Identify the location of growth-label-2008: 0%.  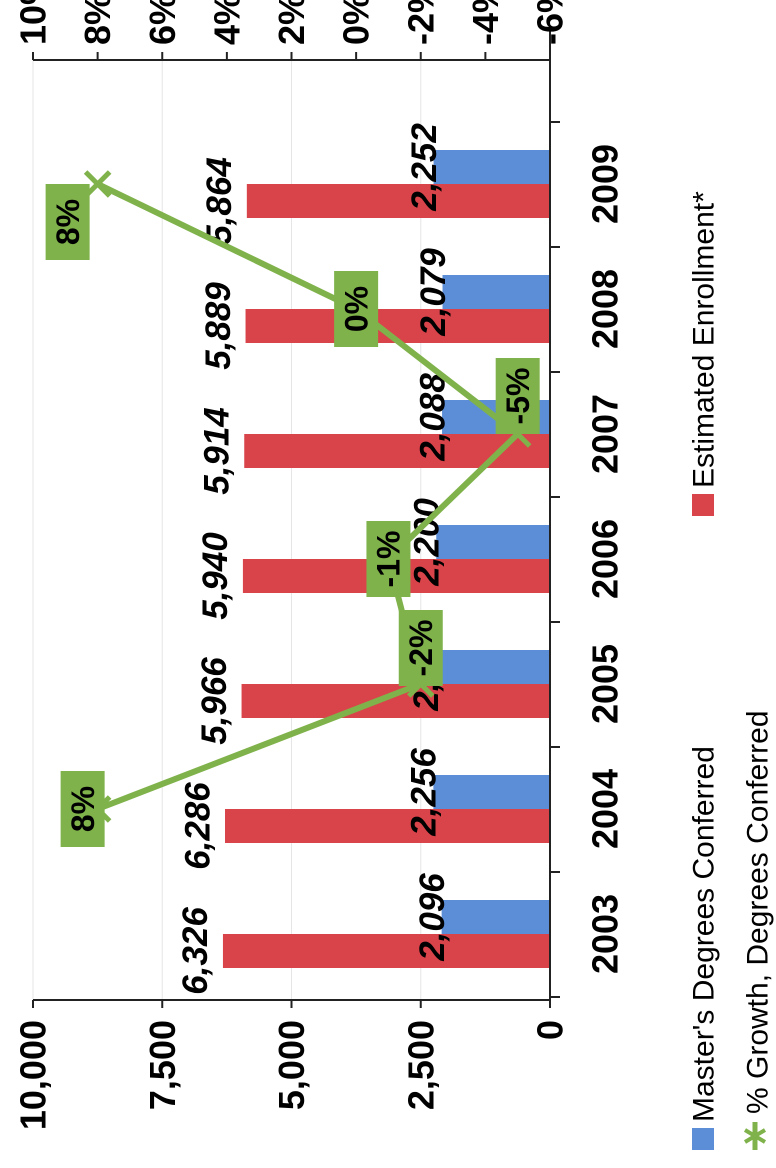
(356, 309).